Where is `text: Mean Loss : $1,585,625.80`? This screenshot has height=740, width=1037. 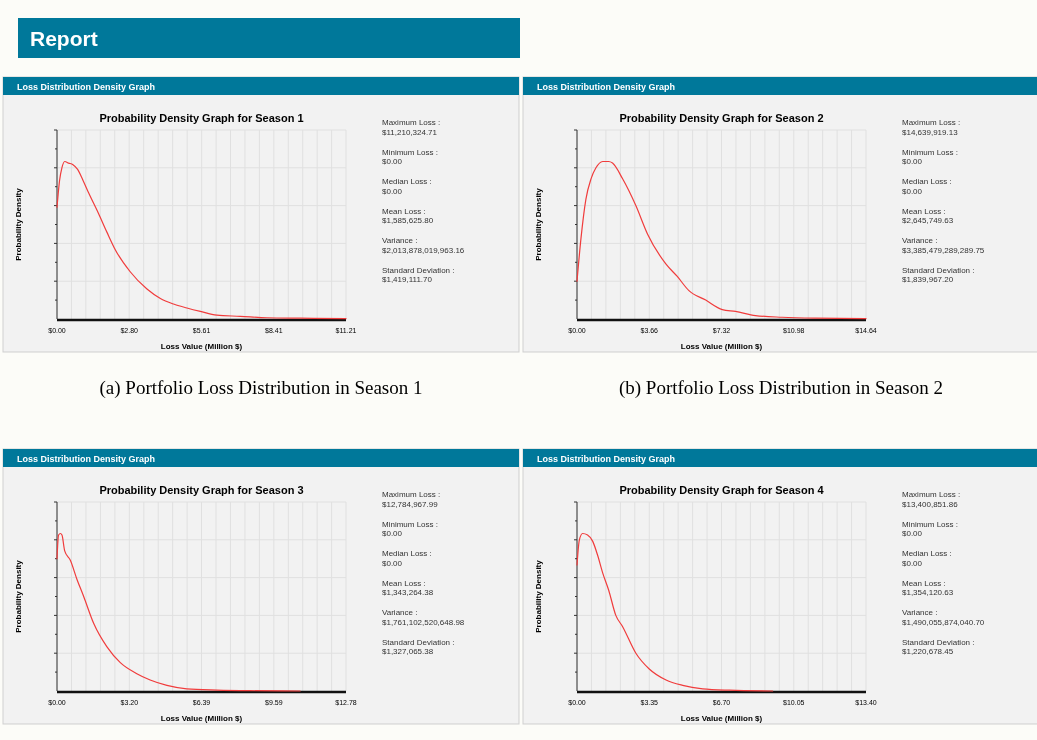
text: Mean Loss : $1,585,625.80 is located at coordinates (408, 215).